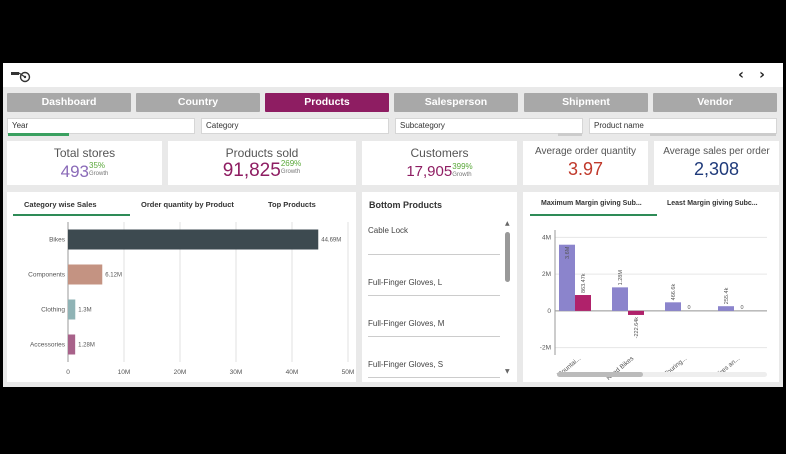  What do you see at coordinates (715, 102) in the screenshot?
I see `tab-vendor: Vendor` at bounding box center [715, 102].